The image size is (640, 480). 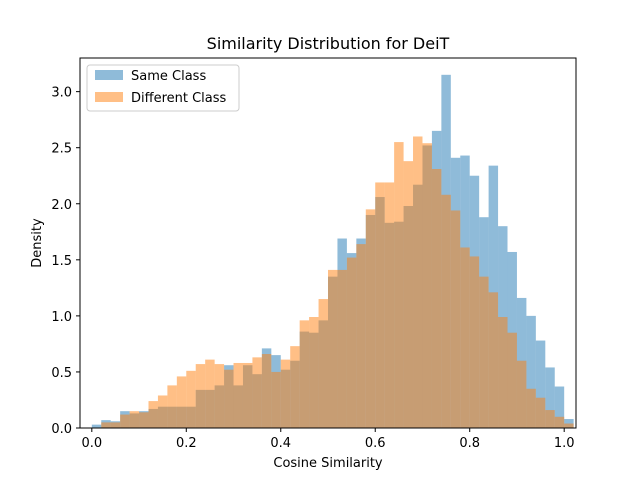 What do you see at coordinates (109, 97) in the screenshot?
I see `legend-swatch-different-class` at bounding box center [109, 97].